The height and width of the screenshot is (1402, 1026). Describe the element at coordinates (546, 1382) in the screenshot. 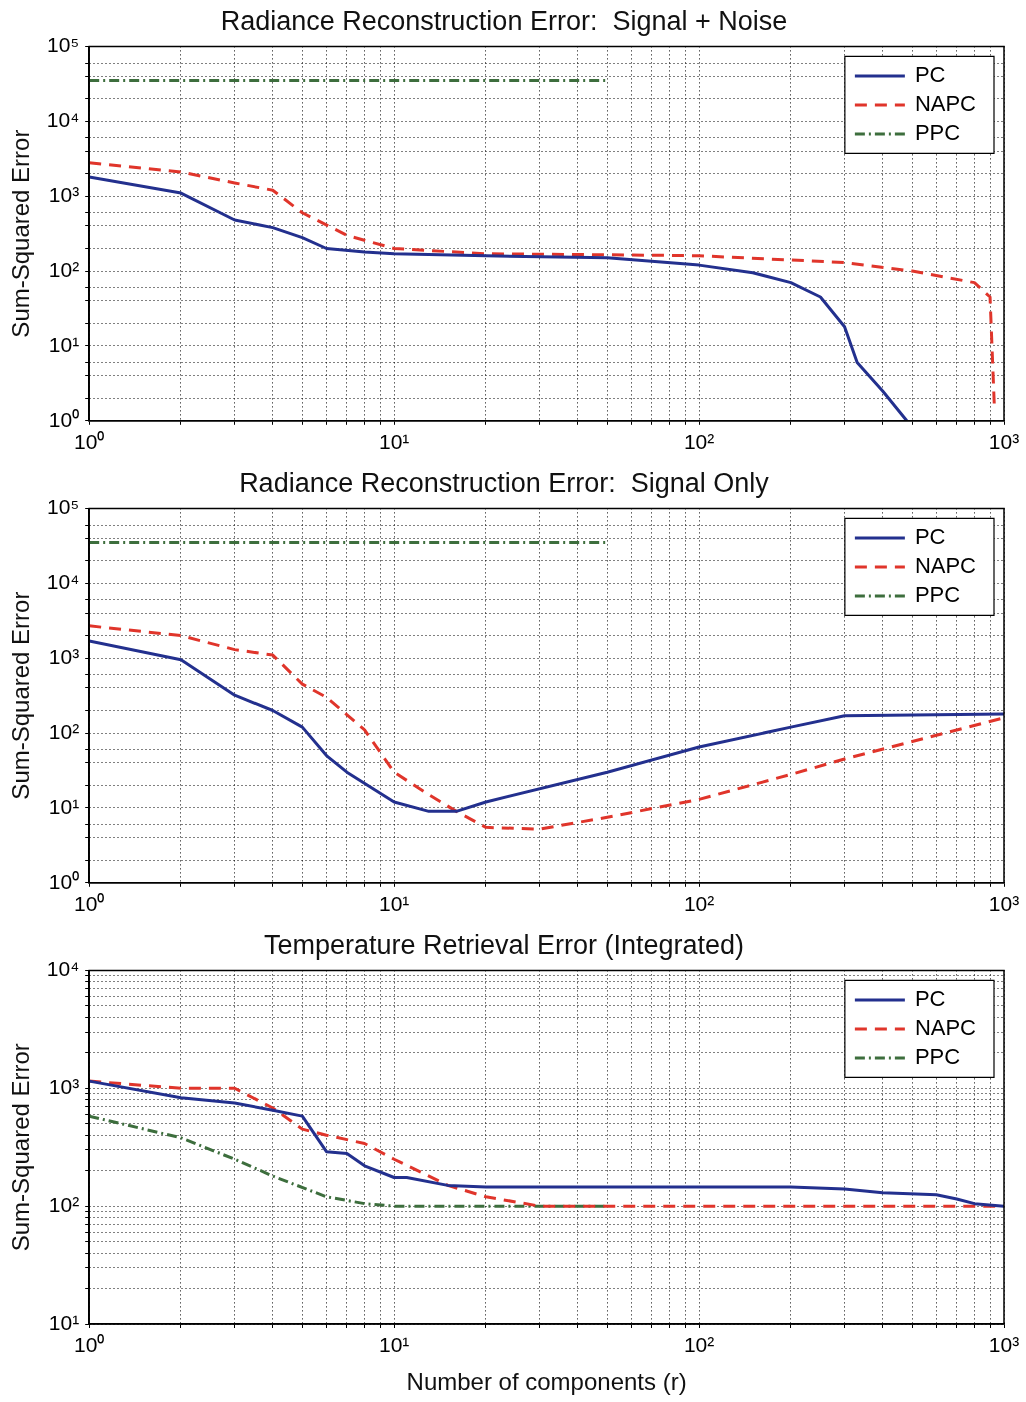

I see `x-axis-title: Number of components (r)` at that location.